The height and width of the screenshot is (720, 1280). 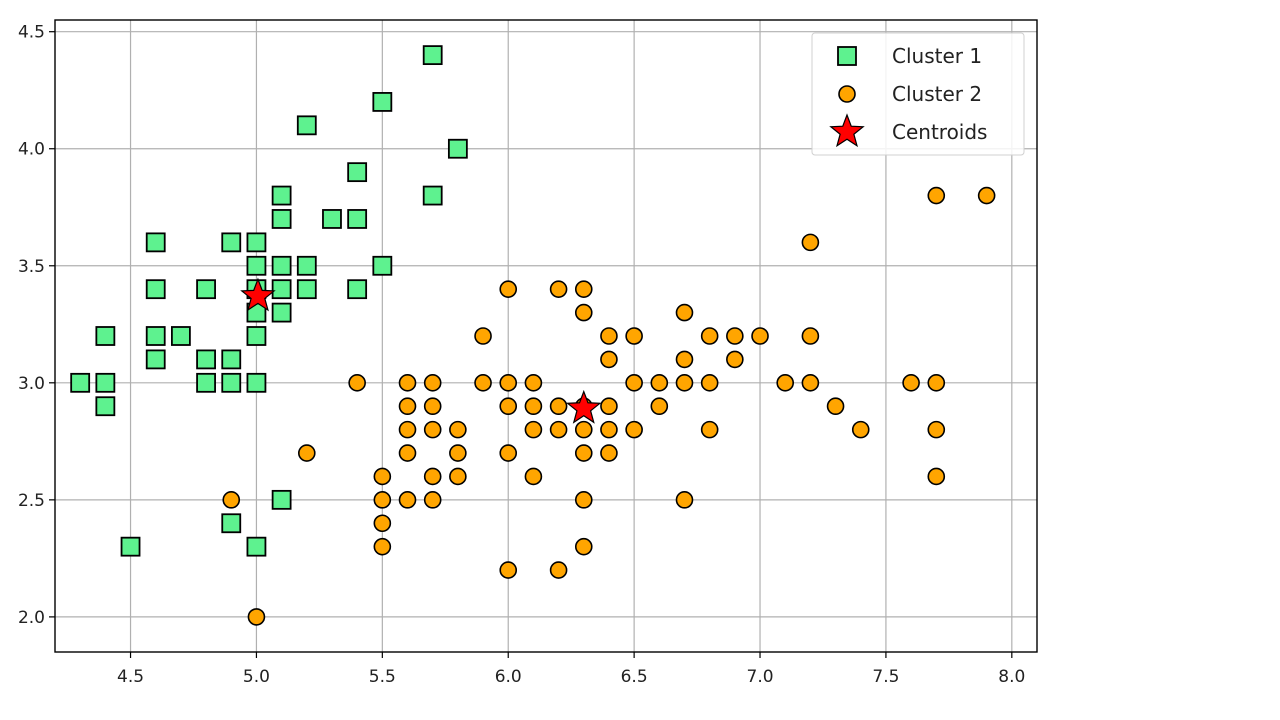 I want to click on legend-label-1: Cluster 1, so click(x=937, y=56).